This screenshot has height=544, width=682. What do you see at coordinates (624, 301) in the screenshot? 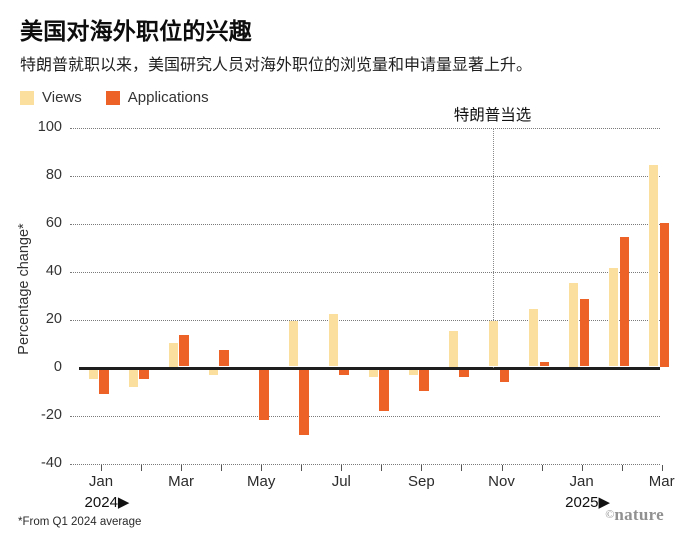
I see `bar-applications-feb-2025` at bounding box center [624, 301].